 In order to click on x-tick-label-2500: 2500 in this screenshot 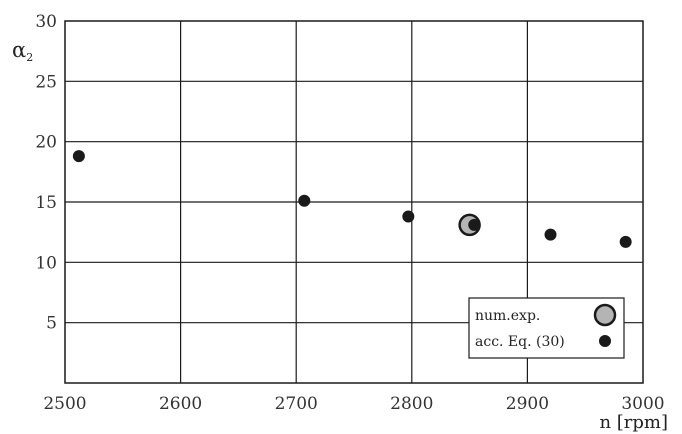, I will do `click(64, 404)`.